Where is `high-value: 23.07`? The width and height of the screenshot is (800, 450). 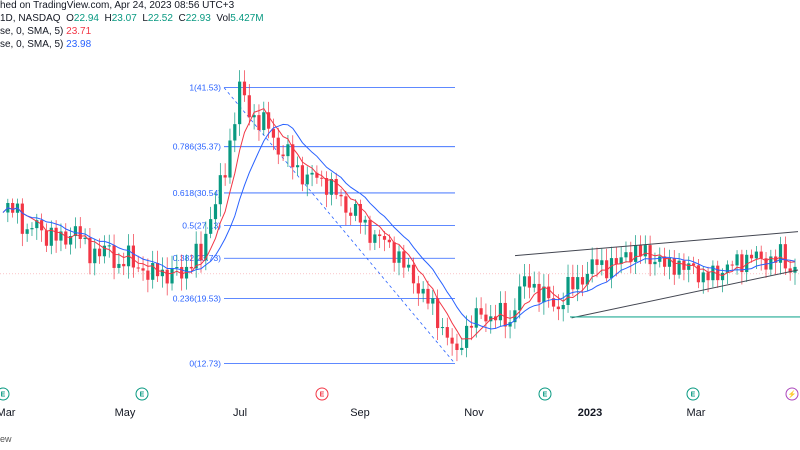 high-value: 23.07 is located at coordinates (124, 18).